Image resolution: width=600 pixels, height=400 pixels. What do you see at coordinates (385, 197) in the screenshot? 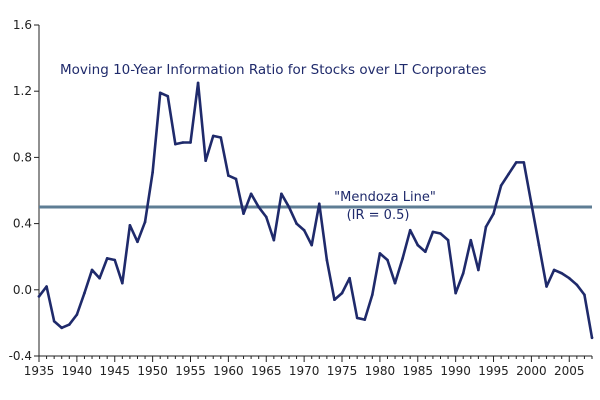
I see `mendoza-line-label: "Mendoza Line"` at bounding box center [385, 197].